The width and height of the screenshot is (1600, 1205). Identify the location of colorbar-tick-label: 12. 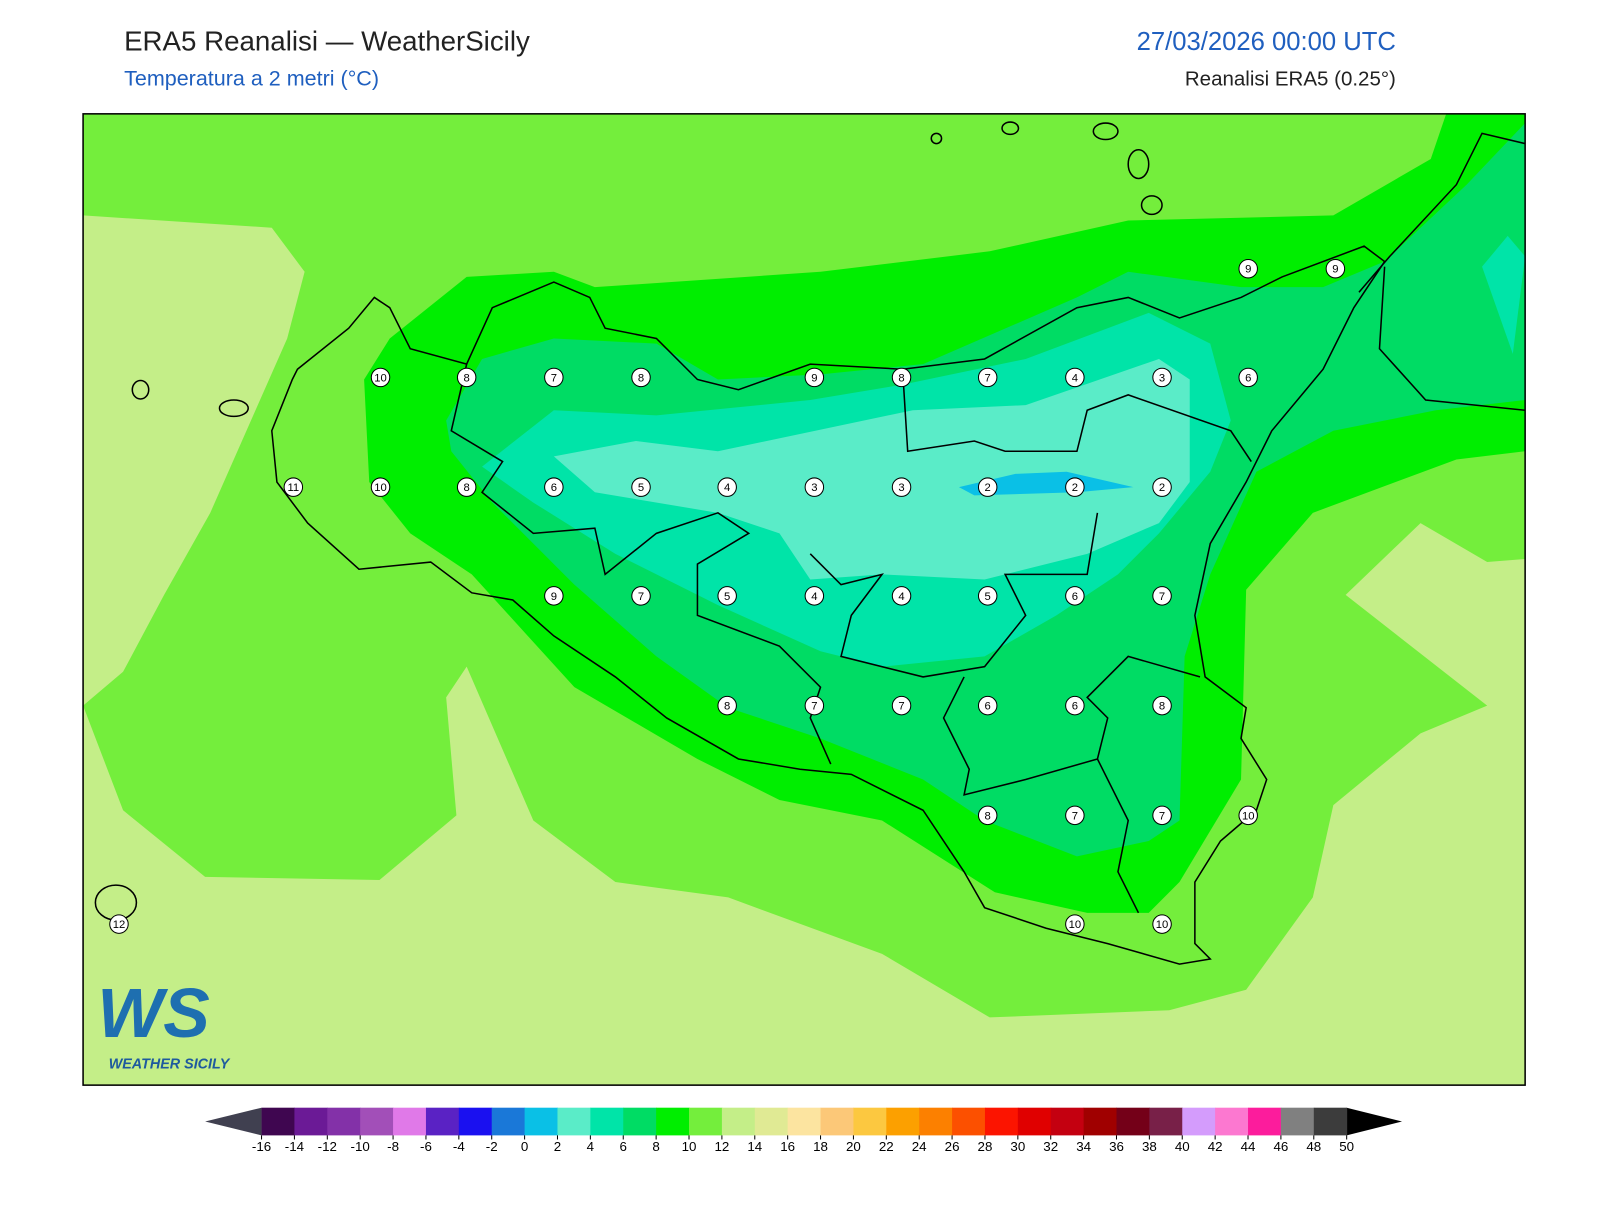
(721, 1146).